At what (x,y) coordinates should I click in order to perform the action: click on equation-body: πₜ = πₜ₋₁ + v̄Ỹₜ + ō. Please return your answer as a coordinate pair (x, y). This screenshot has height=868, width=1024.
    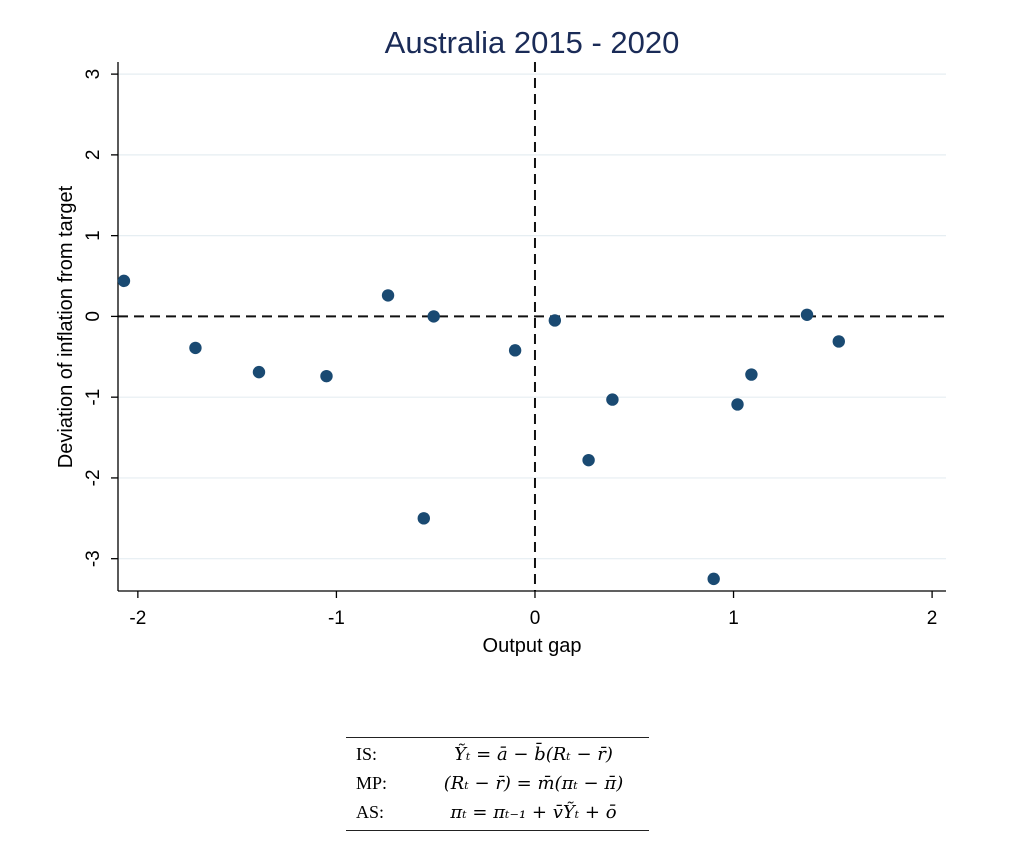
    Looking at the image, I should click on (533, 812).